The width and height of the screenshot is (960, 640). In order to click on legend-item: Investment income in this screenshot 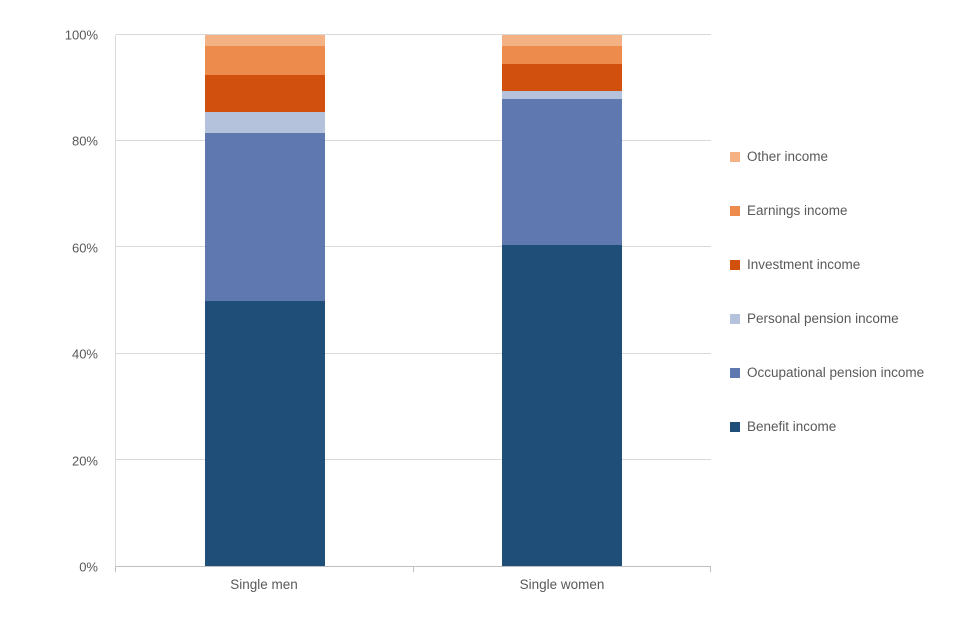, I will do `click(841, 265)`.